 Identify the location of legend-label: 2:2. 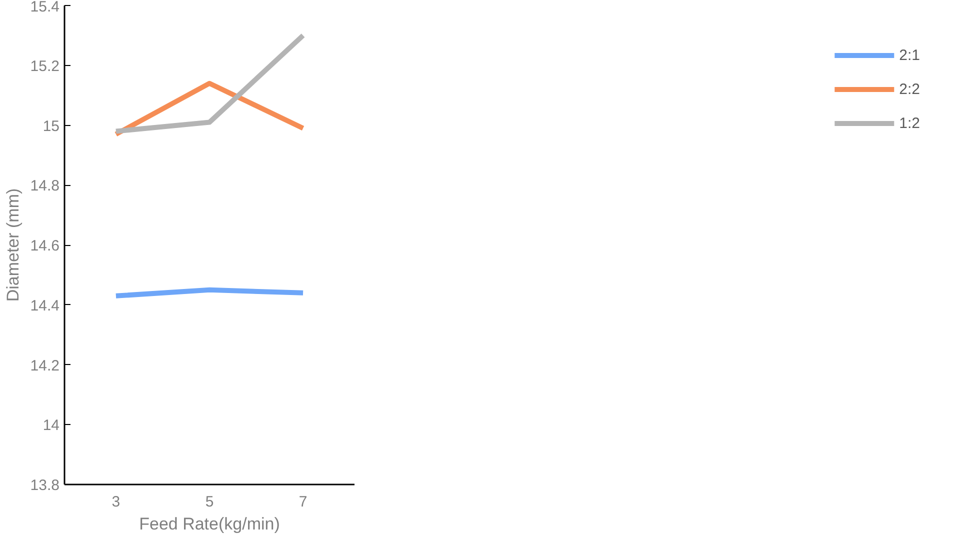
(909, 89).